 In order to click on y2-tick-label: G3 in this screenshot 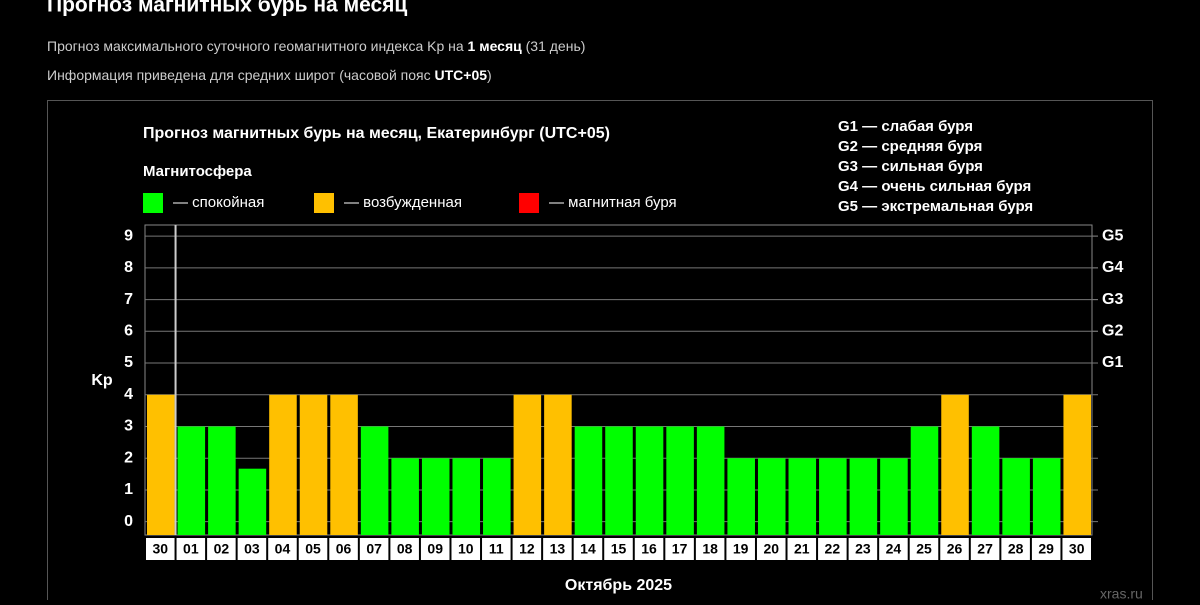, I will do `click(1112, 299)`.